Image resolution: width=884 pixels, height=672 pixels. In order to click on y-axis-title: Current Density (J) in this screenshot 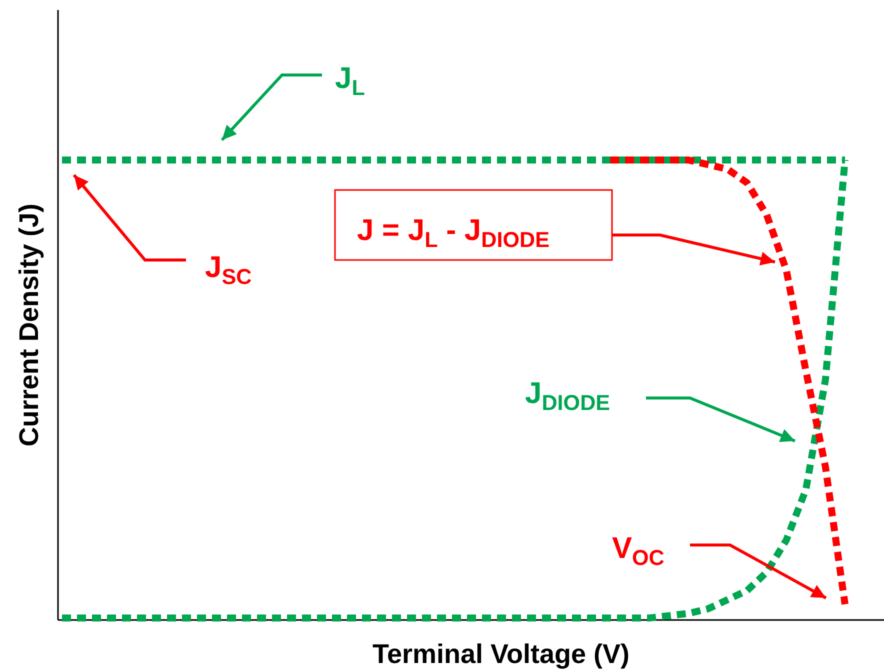, I will do `click(29, 325)`.